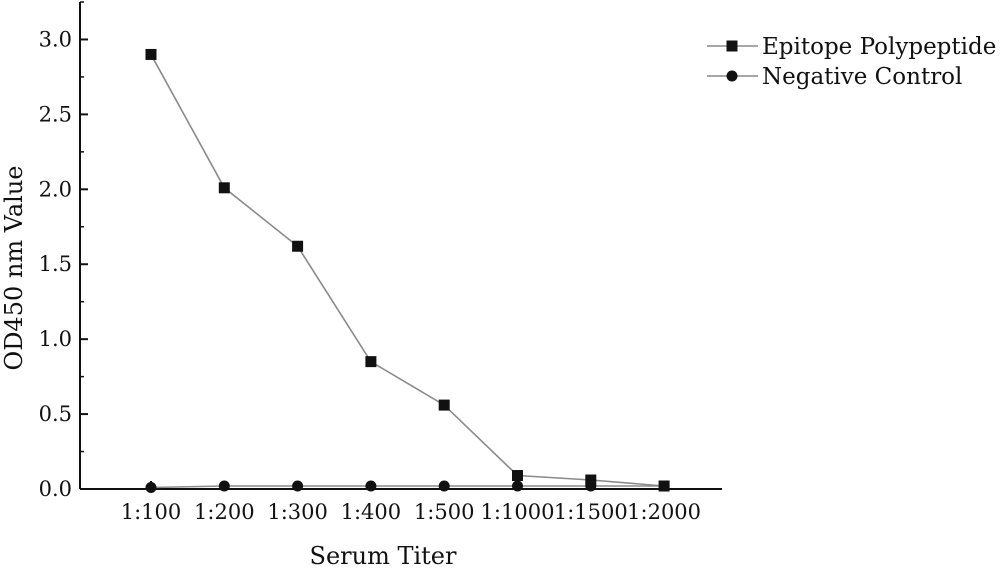  What do you see at coordinates (55, 39) in the screenshot?
I see `y-tick-label: 3.0` at bounding box center [55, 39].